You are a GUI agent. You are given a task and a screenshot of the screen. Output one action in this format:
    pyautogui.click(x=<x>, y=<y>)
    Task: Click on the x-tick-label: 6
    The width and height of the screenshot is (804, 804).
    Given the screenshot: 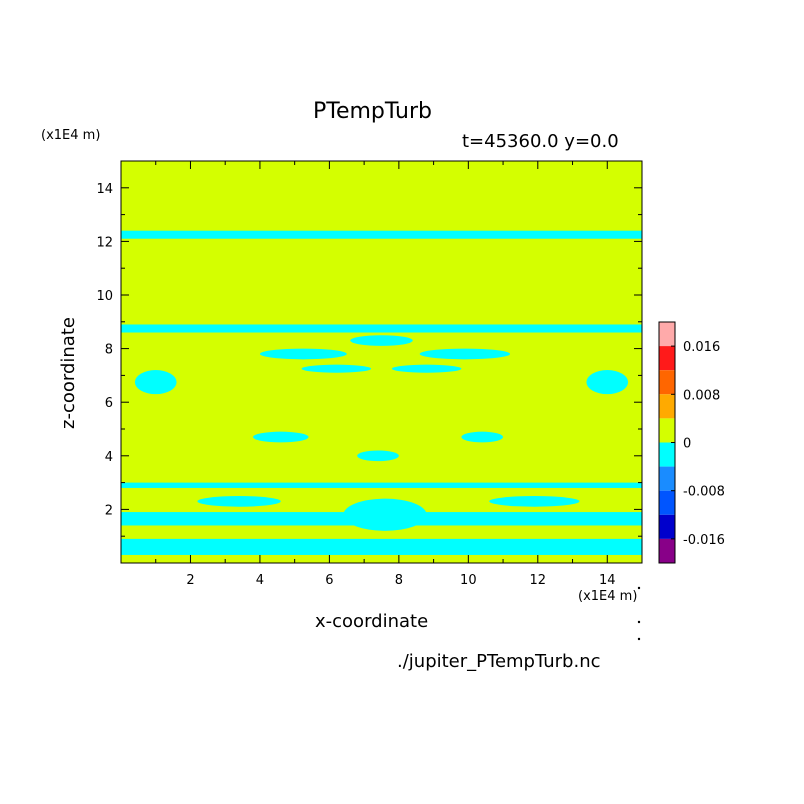 What is the action you would take?
    pyautogui.click(x=329, y=580)
    